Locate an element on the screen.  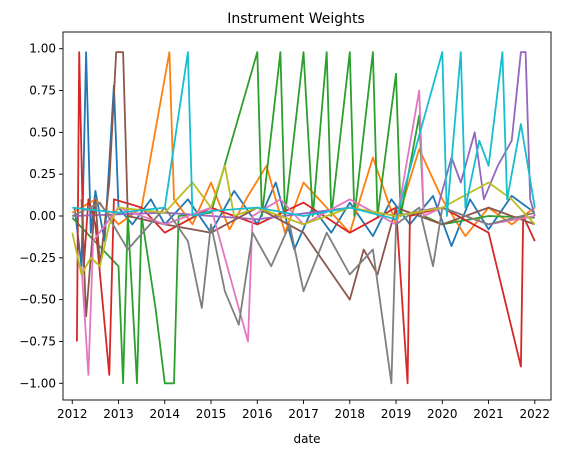
x-tick-label: 2015 is located at coordinates (211, 414).